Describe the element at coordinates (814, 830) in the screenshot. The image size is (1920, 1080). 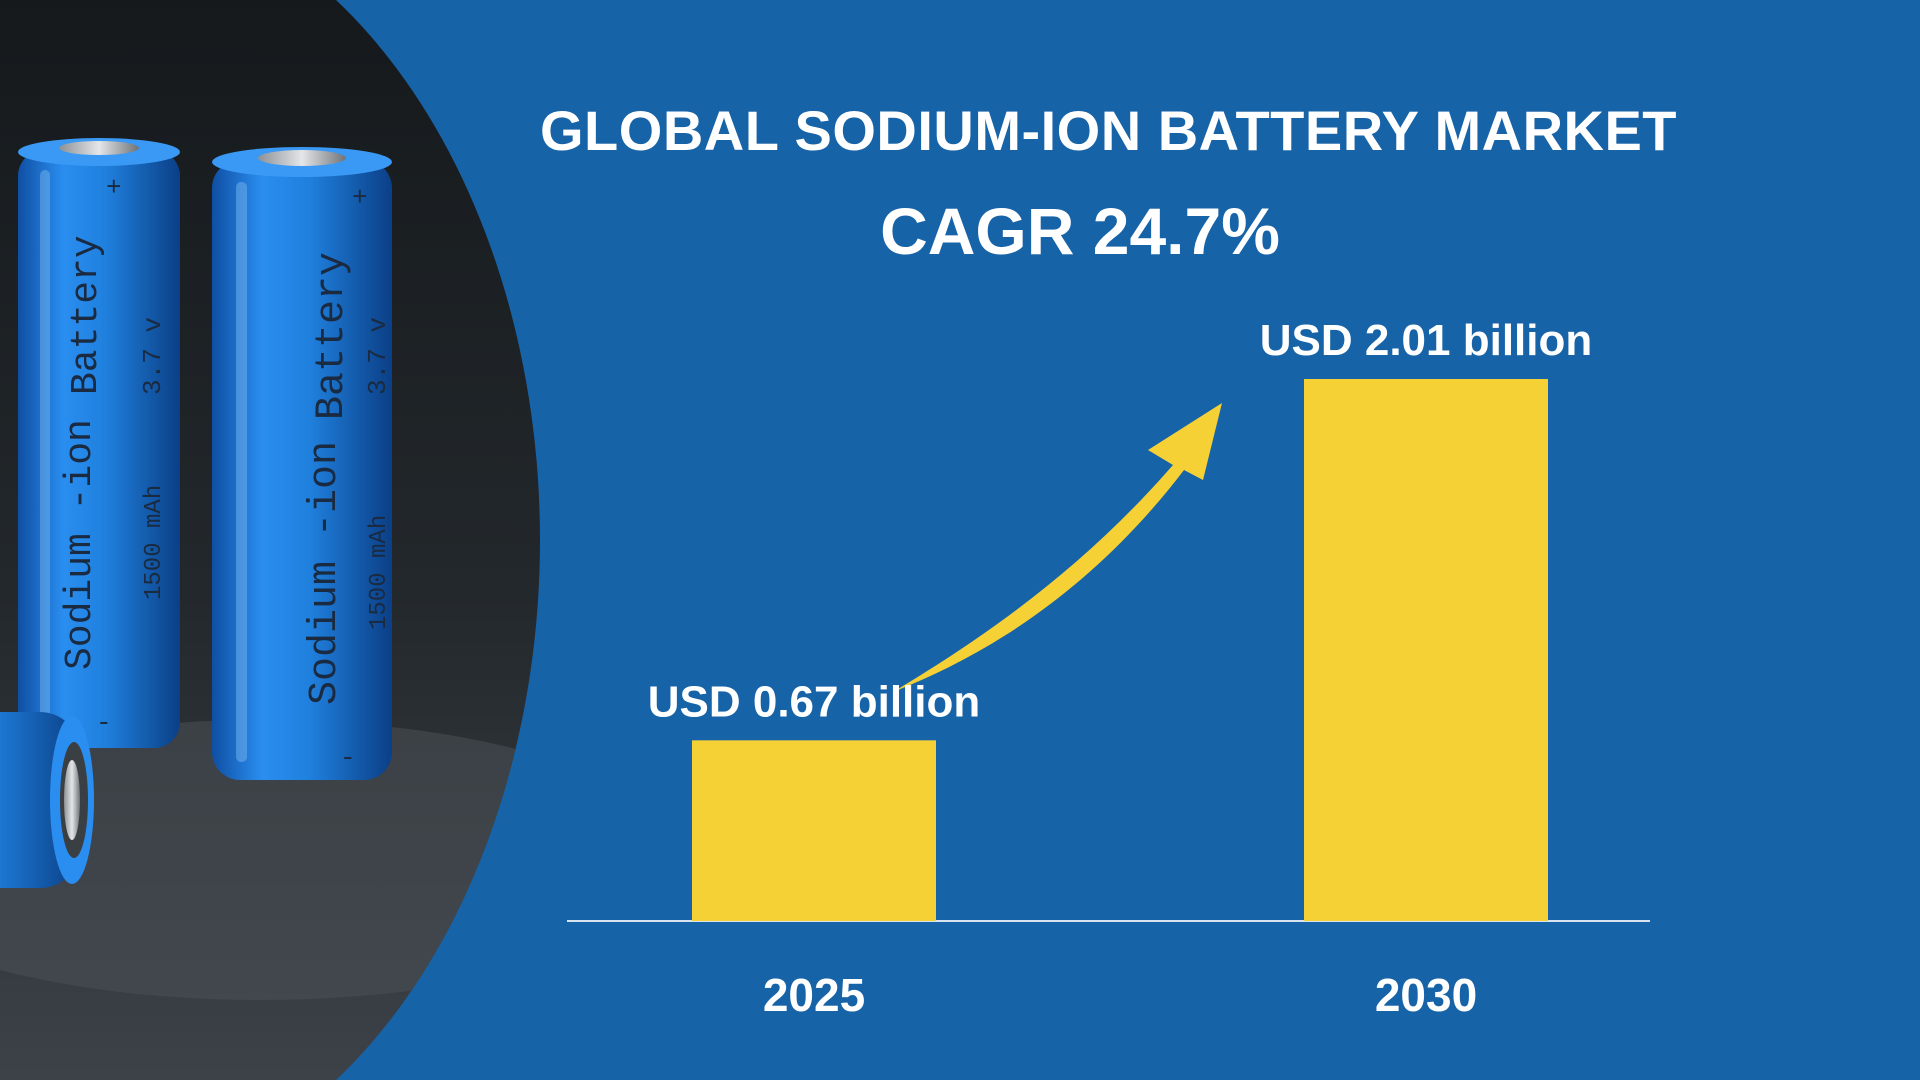
I see `bar-2025` at that location.